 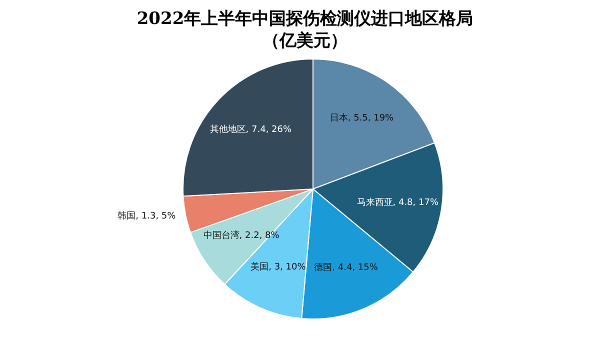 What do you see at coordinates (278, 266) in the screenshot?
I see `slice-label: 美国, 3, 10%` at bounding box center [278, 266].